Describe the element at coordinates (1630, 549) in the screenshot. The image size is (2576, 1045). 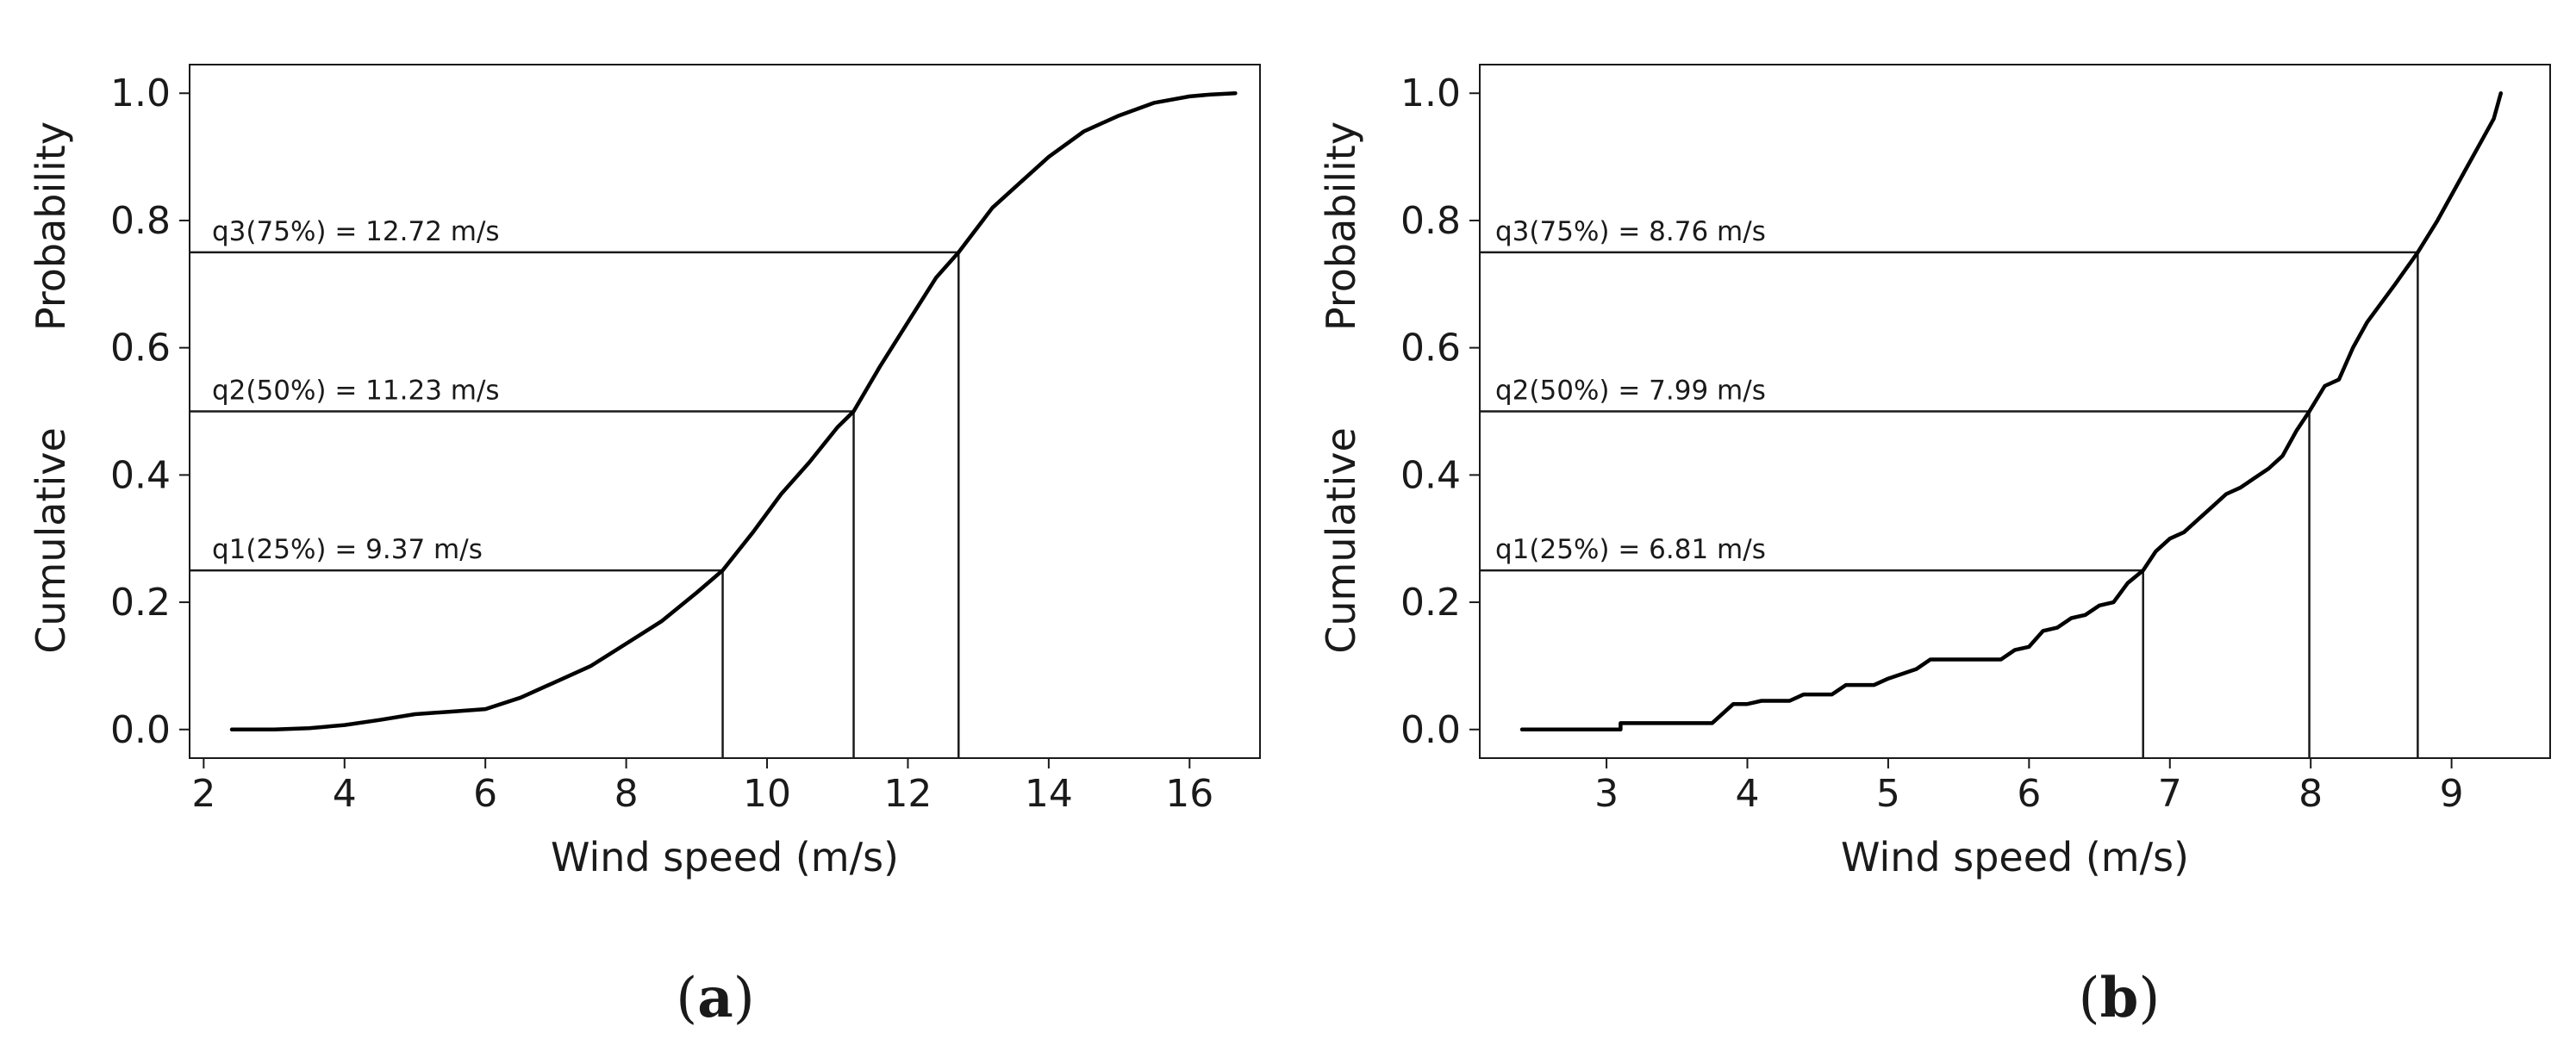
I see `quantile-label: q1(25%) = 6.81 m/s` at that location.